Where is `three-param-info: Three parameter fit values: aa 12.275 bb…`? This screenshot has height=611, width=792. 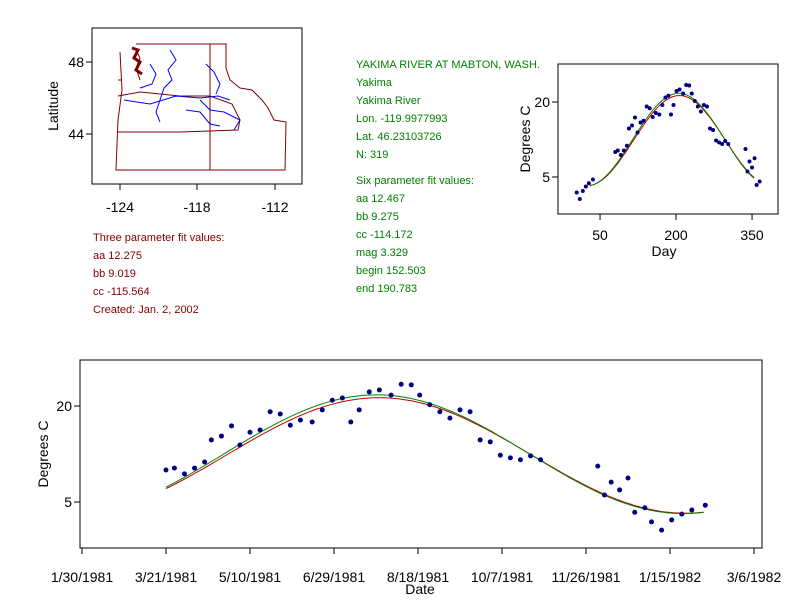
three-param-info: Three parameter fit values: aa 12.275 bb… is located at coordinates (158, 274).